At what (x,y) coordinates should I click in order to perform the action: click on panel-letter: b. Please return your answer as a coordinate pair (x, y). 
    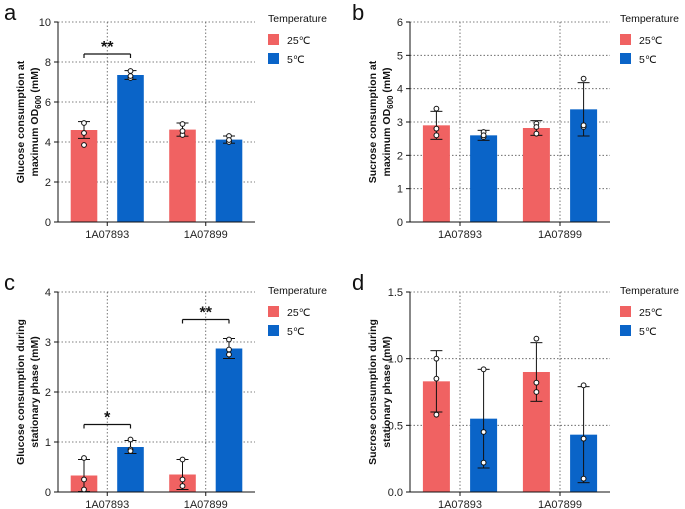
    Looking at the image, I should click on (358, 12).